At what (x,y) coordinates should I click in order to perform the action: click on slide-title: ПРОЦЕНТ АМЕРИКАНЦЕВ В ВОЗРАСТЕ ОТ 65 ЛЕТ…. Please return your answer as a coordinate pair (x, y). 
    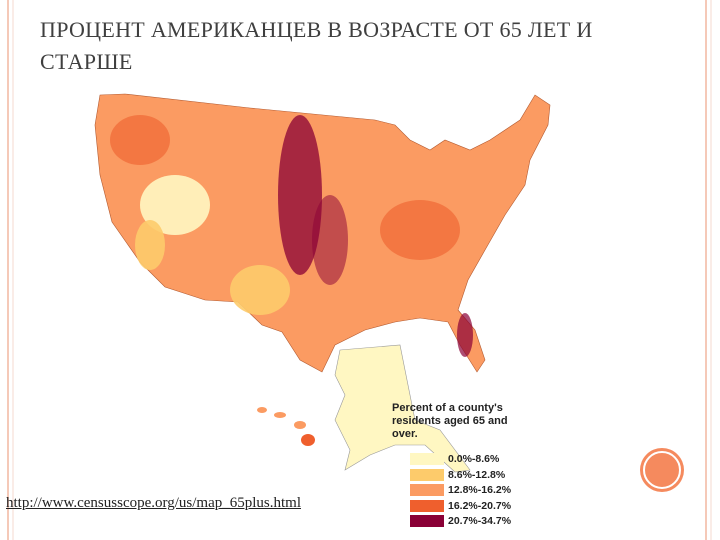
    Looking at the image, I should click on (316, 45).